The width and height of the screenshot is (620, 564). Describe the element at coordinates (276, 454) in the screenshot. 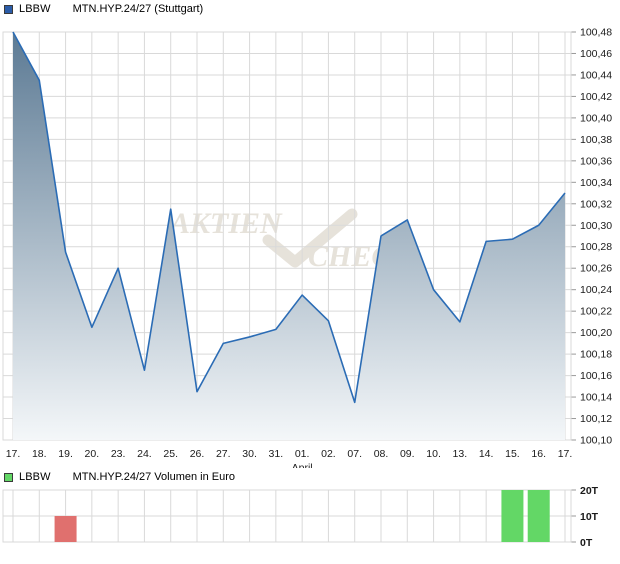

I see `svg-text: 31.` at that location.